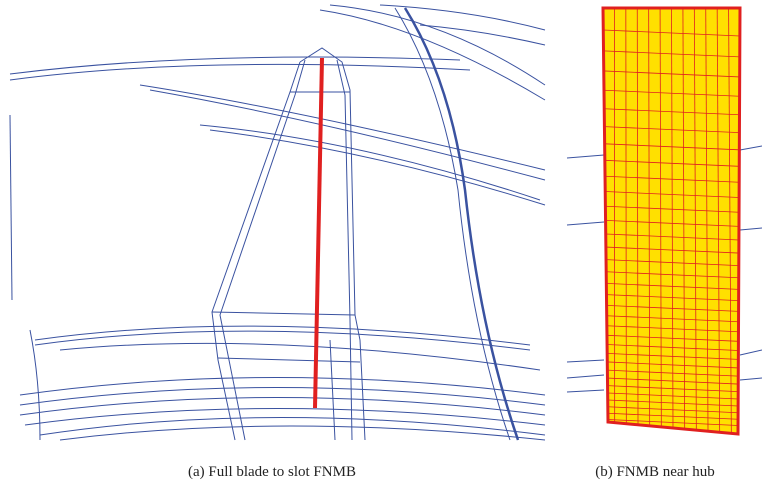 The height and width of the screenshot is (492, 762). What do you see at coordinates (318, 233) in the screenshot?
I see `blade-line` at bounding box center [318, 233].